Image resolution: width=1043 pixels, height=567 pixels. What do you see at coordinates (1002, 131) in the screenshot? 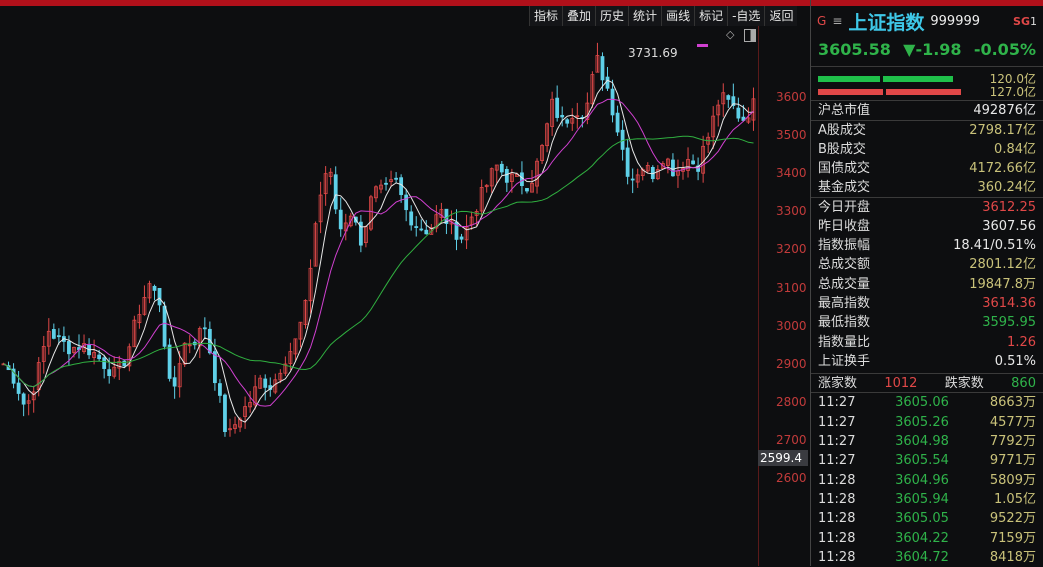
I see `stat-value: 2798.17亿` at bounding box center [1002, 131].